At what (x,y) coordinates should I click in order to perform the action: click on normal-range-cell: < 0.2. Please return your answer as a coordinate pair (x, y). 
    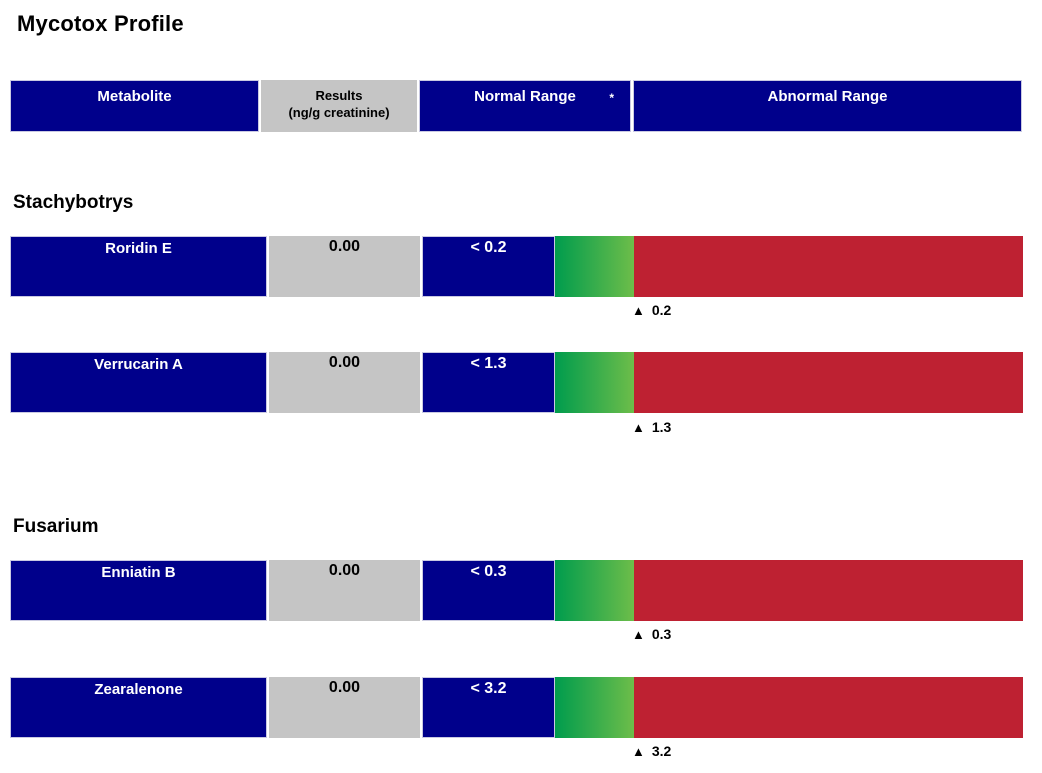
    Looking at the image, I should click on (488, 266).